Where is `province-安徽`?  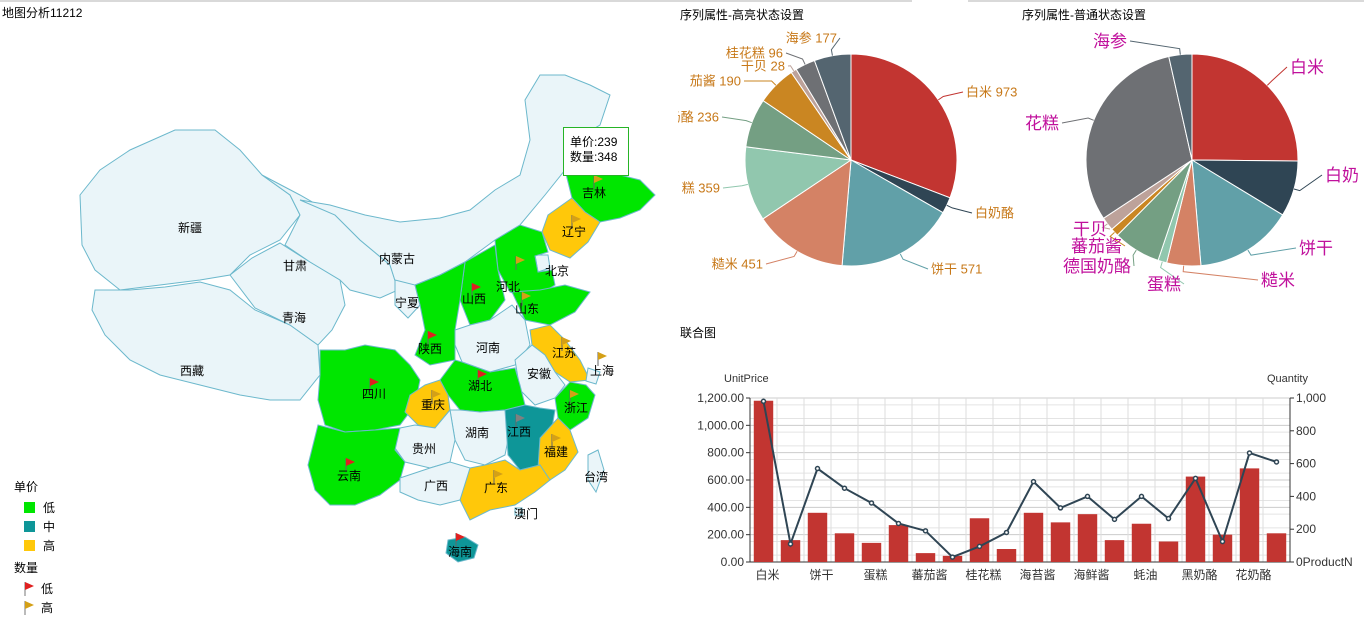
province-安徽 is located at coordinates (540, 375).